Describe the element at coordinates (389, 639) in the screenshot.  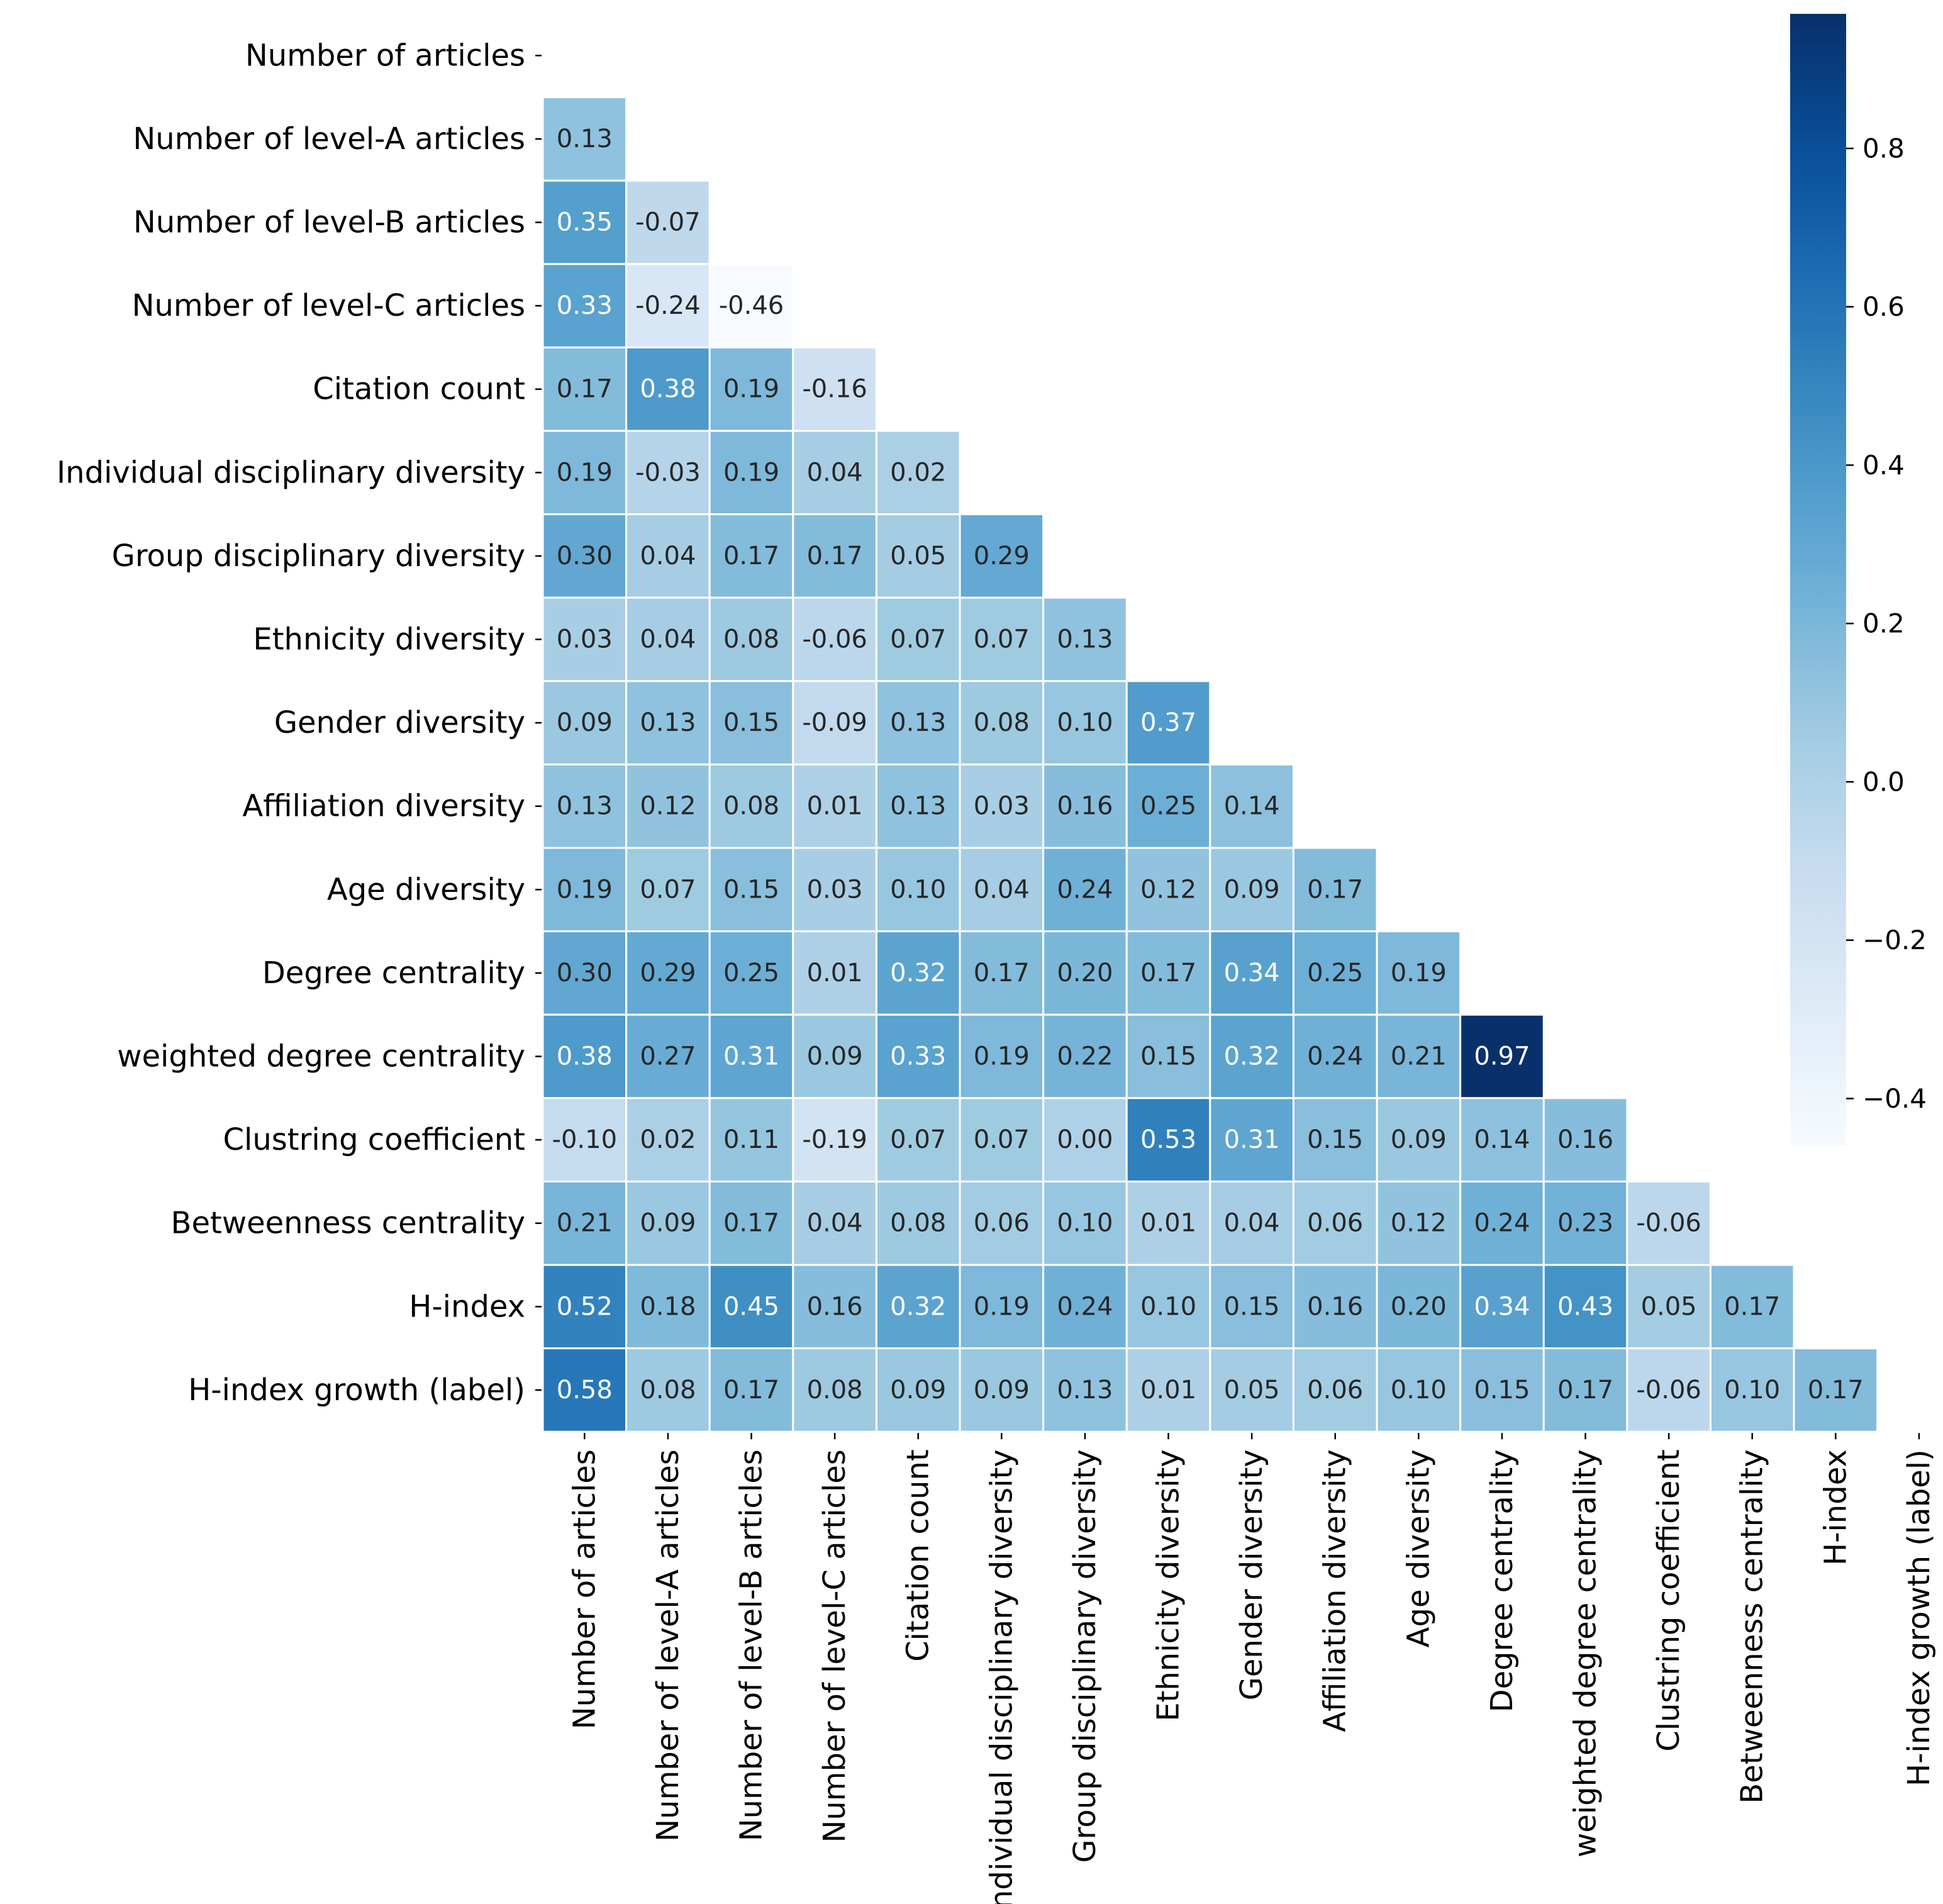
I see `y-label-ethnicity-diversity: Ethnicity diversity` at that location.